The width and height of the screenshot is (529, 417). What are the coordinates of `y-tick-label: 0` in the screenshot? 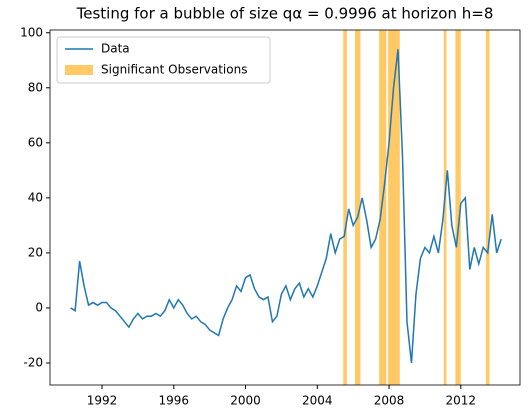 It's located at (39, 307).